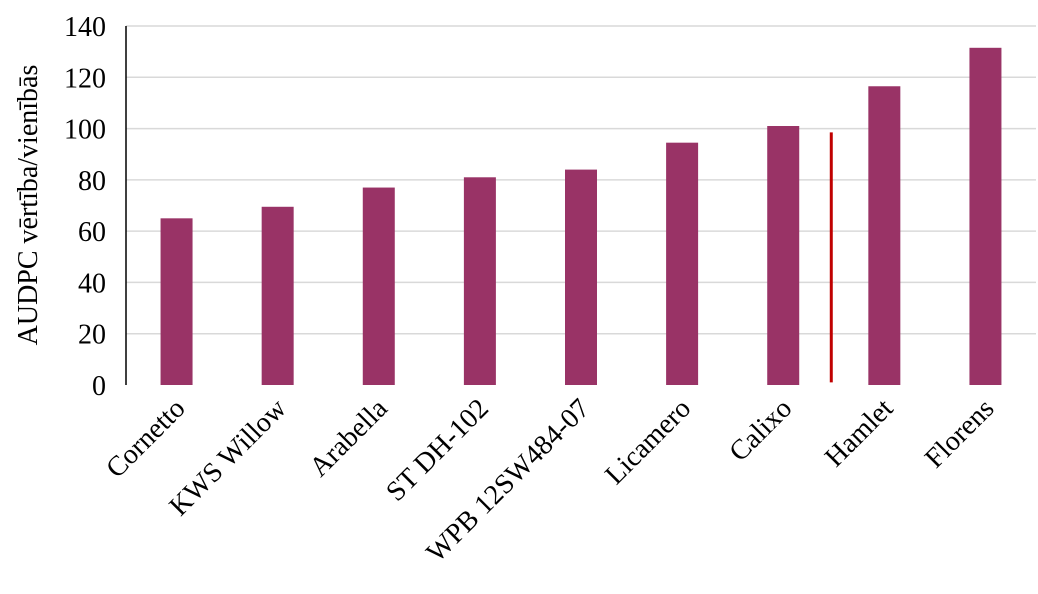  I want to click on x-tick-label: Florens, so click(959, 433).